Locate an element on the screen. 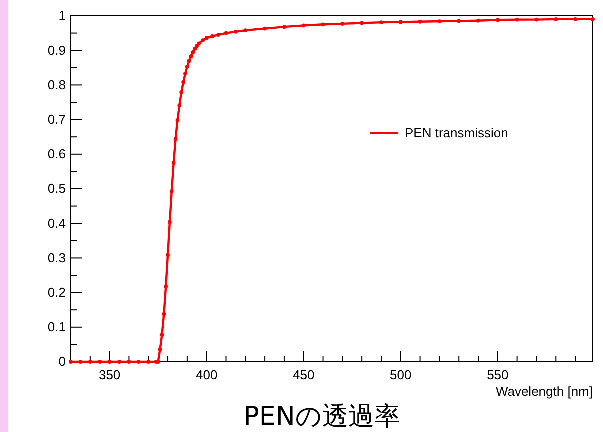  y-tick-label: 0 is located at coordinates (62, 362).